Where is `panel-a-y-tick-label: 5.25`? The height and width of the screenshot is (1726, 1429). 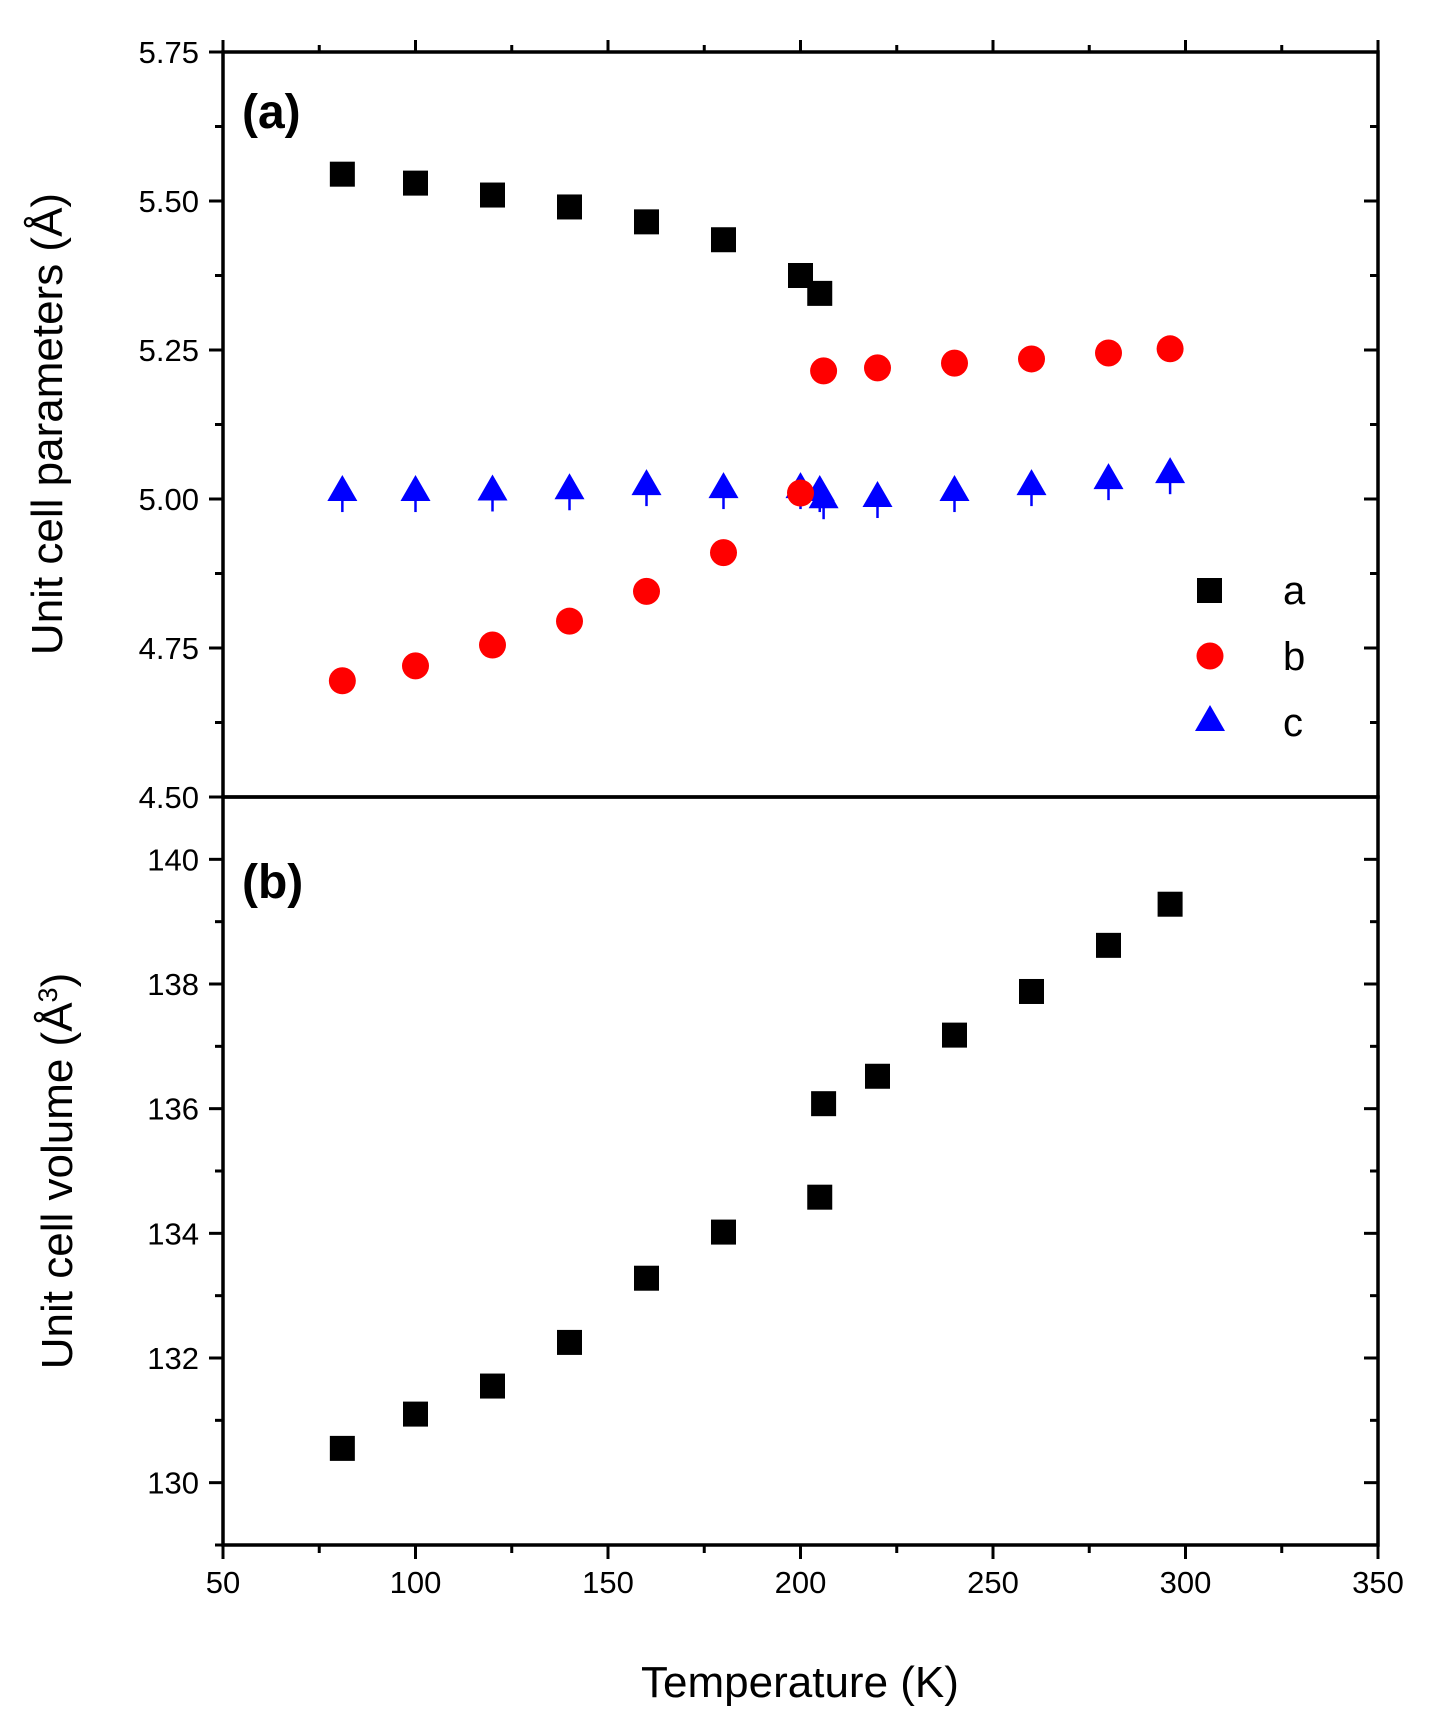 panel-a-y-tick-label: 5.25 is located at coordinates (169, 350).